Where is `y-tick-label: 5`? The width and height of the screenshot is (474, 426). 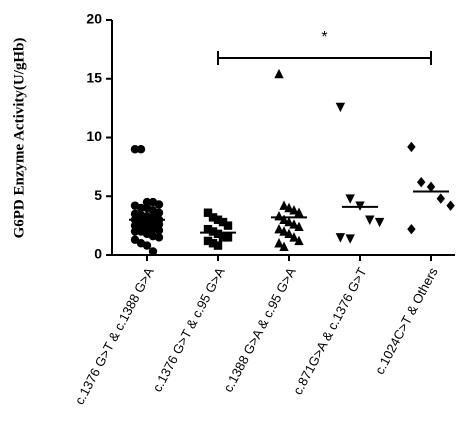 y-tick-label: 5 is located at coordinates (98, 195).